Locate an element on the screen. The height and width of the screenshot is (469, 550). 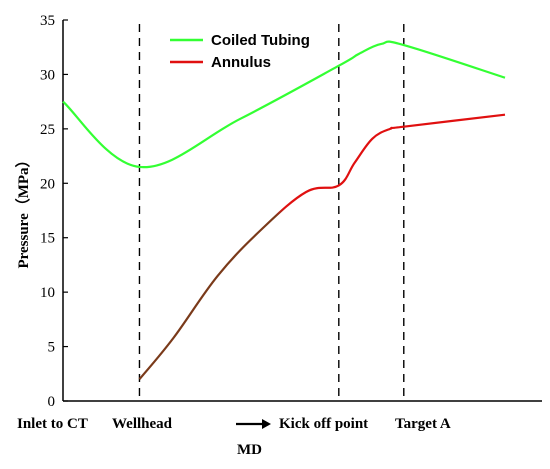
y-tick-label: 10 is located at coordinates (47, 293).